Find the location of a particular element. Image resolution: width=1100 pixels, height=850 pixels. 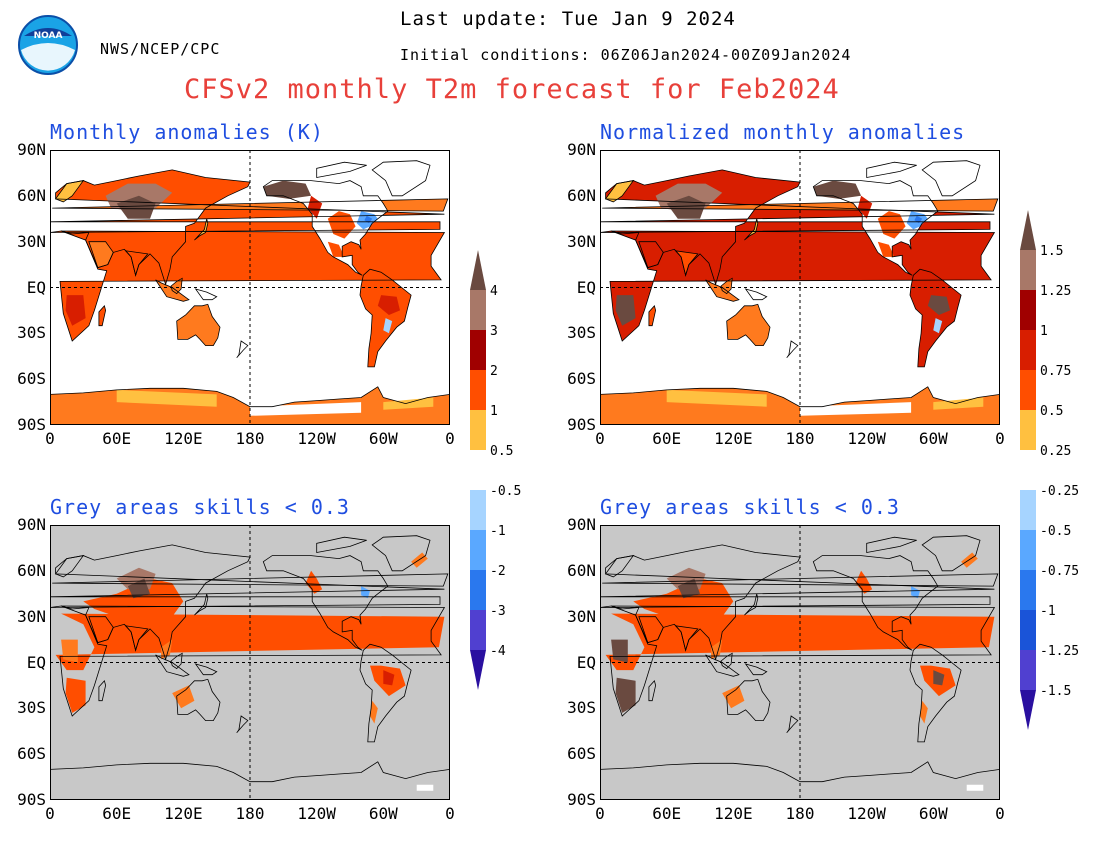

noaa-logo-icon: NOAA is located at coordinates (48, 45).